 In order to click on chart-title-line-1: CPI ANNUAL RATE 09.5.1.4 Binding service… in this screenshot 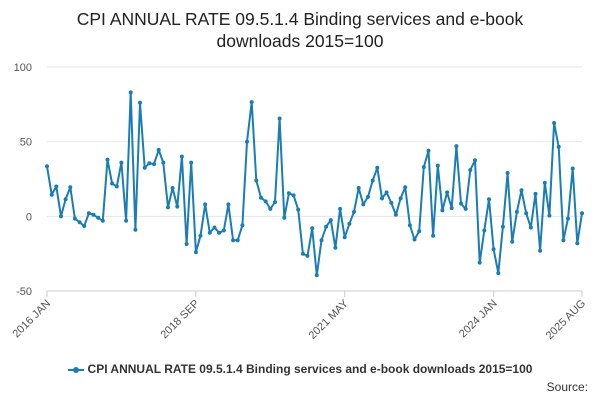, I will do `click(300, 19)`.